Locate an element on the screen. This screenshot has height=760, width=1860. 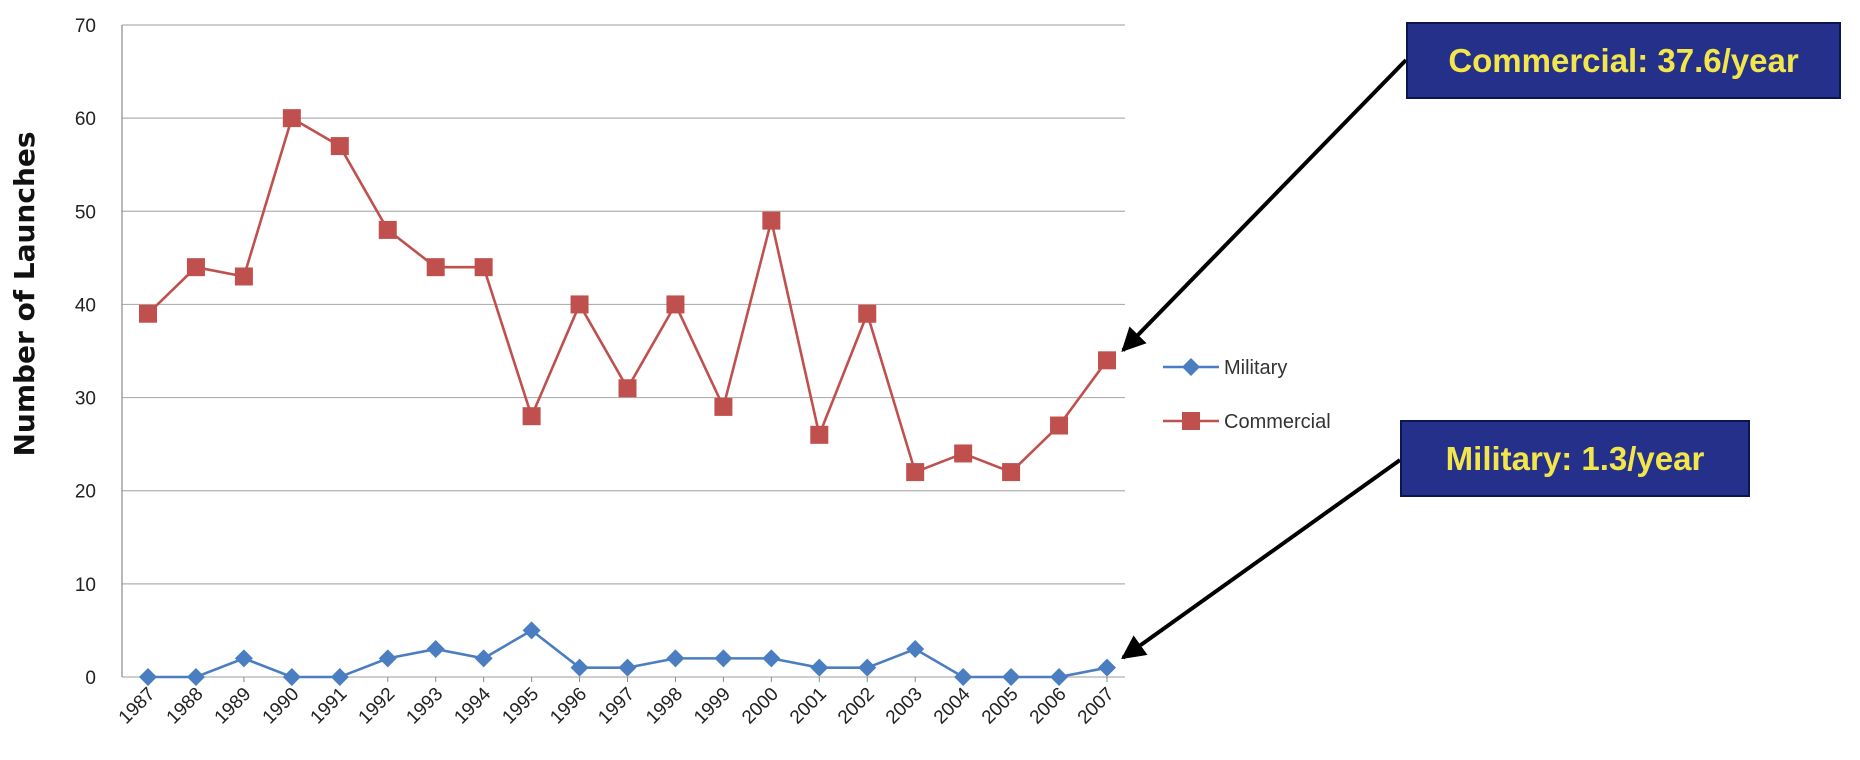
x-tick-label: 2001 is located at coordinates (808, 706).